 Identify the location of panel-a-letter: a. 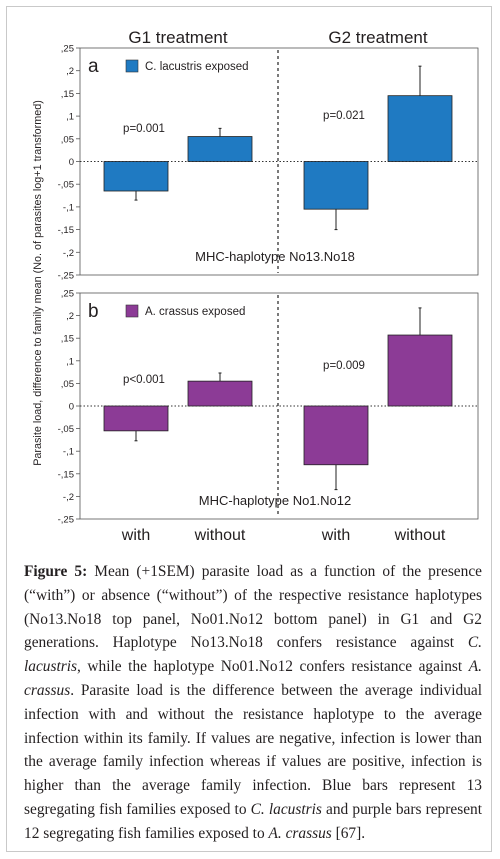
(93, 66).